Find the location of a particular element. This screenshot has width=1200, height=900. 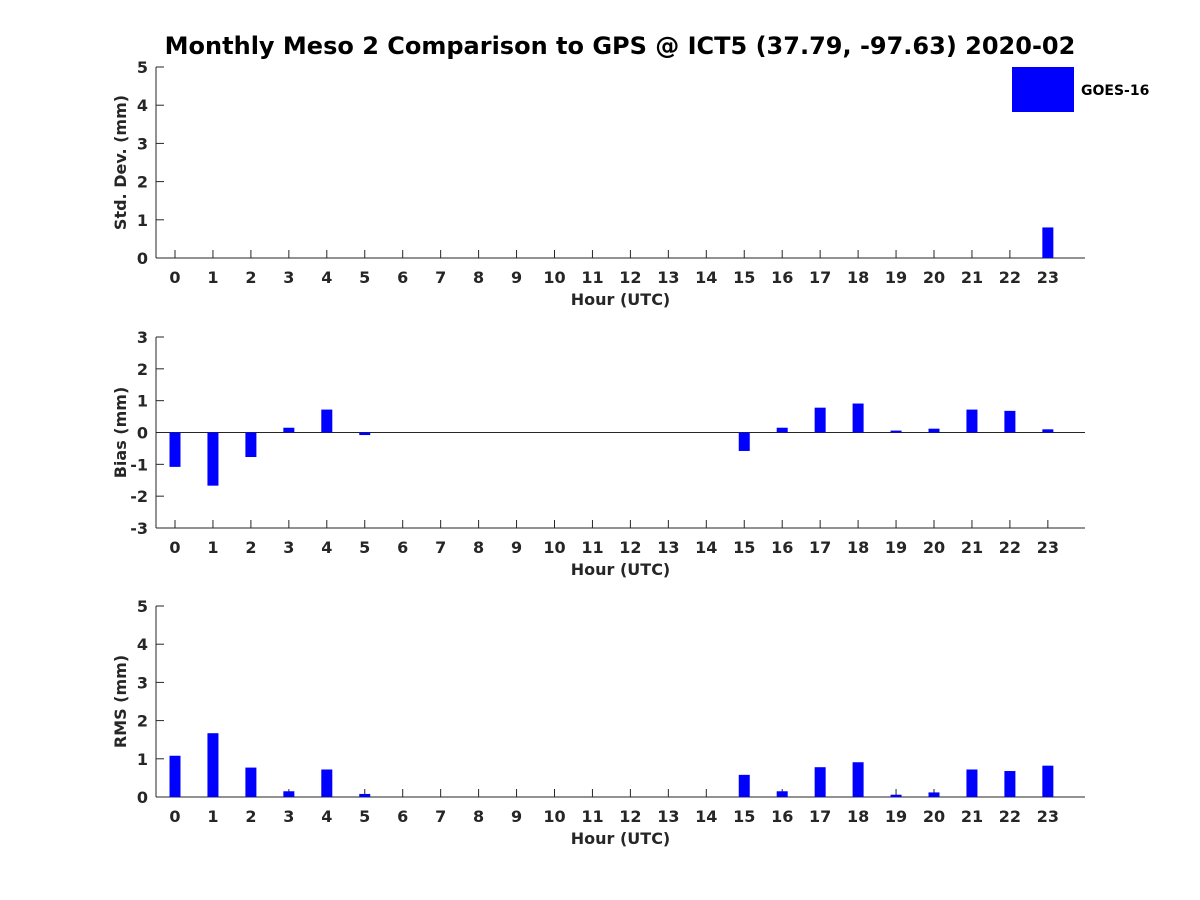

y-tick-label: -3 is located at coordinates (139, 528).